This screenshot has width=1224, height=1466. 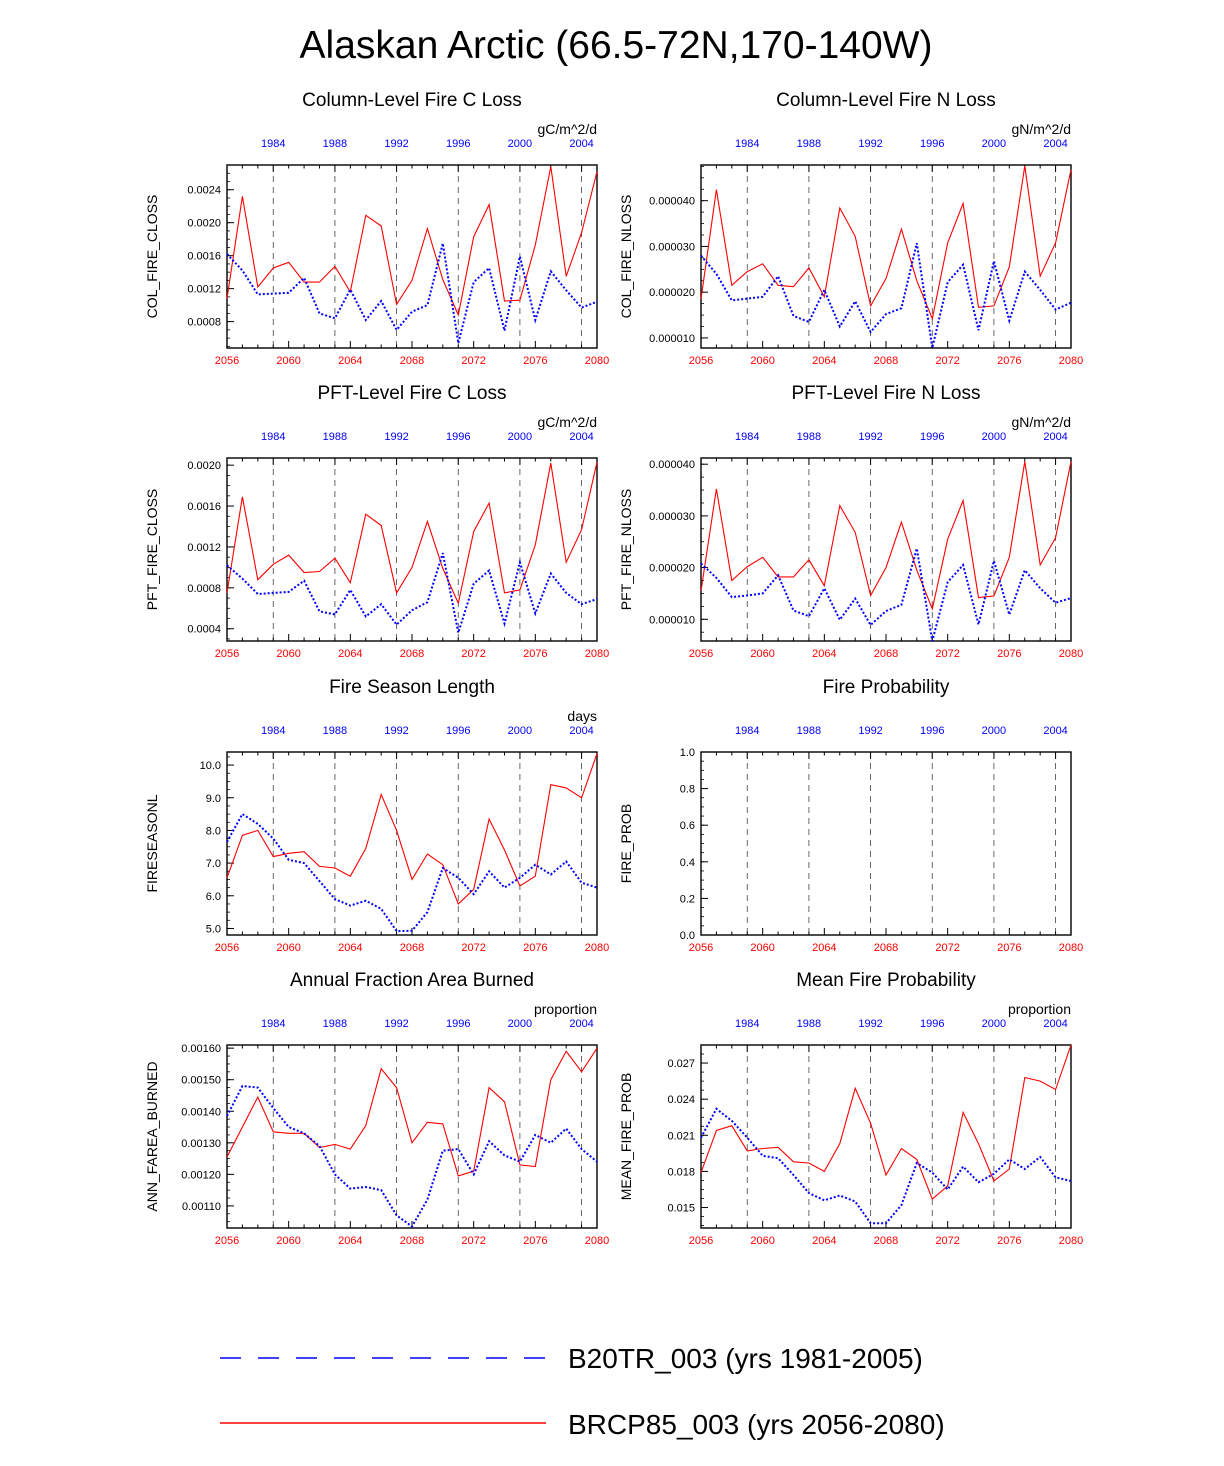 What do you see at coordinates (412, 100) in the screenshot?
I see `panel-title: Column-Level Fire C Loss` at bounding box center [412, 100].